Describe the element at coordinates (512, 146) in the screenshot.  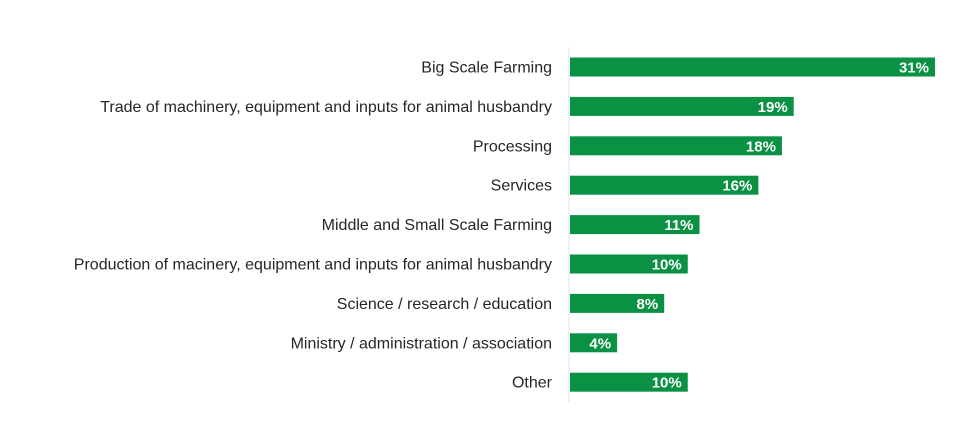
I see `category-label: Processing` at that location.